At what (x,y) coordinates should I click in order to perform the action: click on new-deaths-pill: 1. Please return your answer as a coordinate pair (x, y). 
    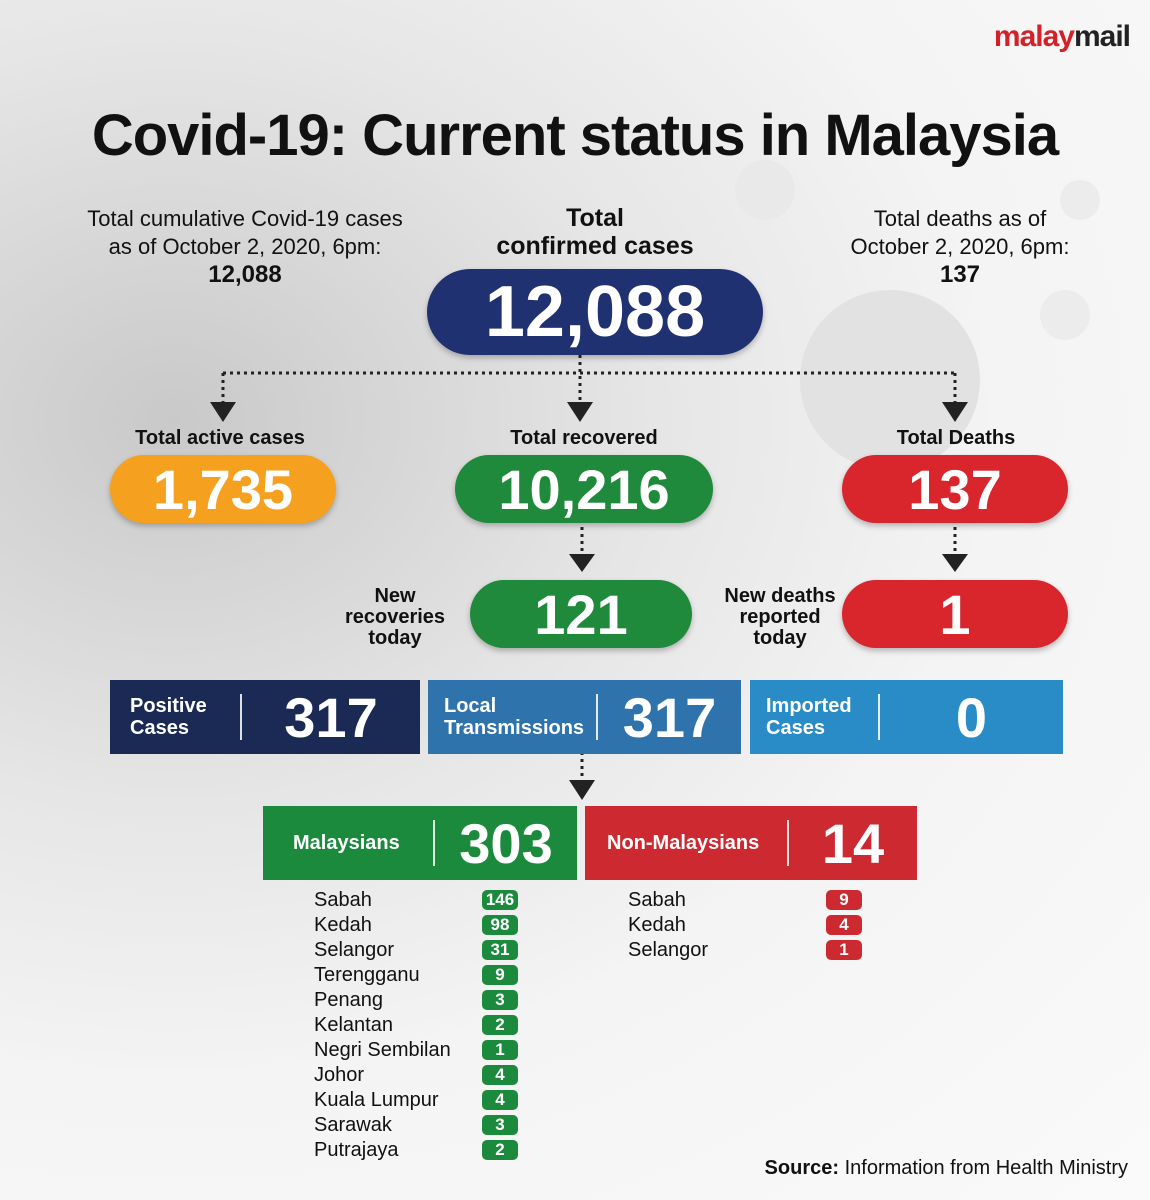
    Looking at the image, I should click on (955, 614).